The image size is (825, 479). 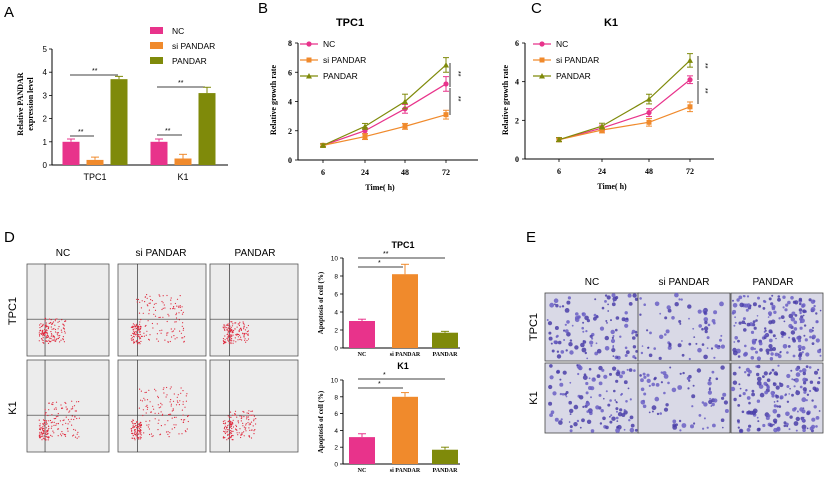 I want to click on chart-a-sig-3: **, so click(x=181, y=83).